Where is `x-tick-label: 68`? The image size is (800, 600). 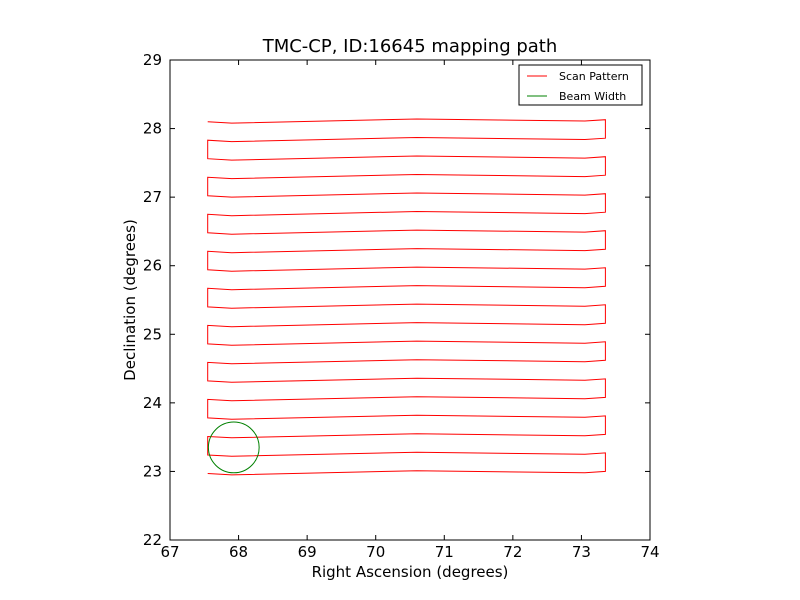
x-tick-label: 68 is located at coordinates (238, 552).